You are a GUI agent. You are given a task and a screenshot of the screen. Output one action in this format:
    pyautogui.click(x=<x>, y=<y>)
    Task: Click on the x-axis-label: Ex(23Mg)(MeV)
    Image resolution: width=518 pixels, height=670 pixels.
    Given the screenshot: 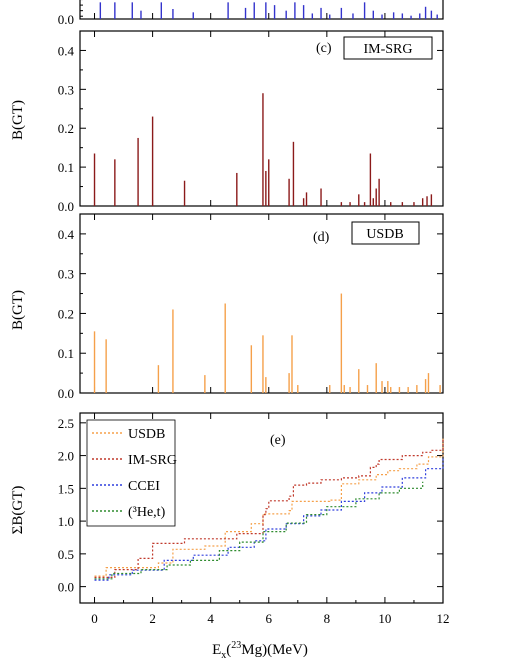 What is the action you would take?
    pyautogui.click(x=260, y=650)
    